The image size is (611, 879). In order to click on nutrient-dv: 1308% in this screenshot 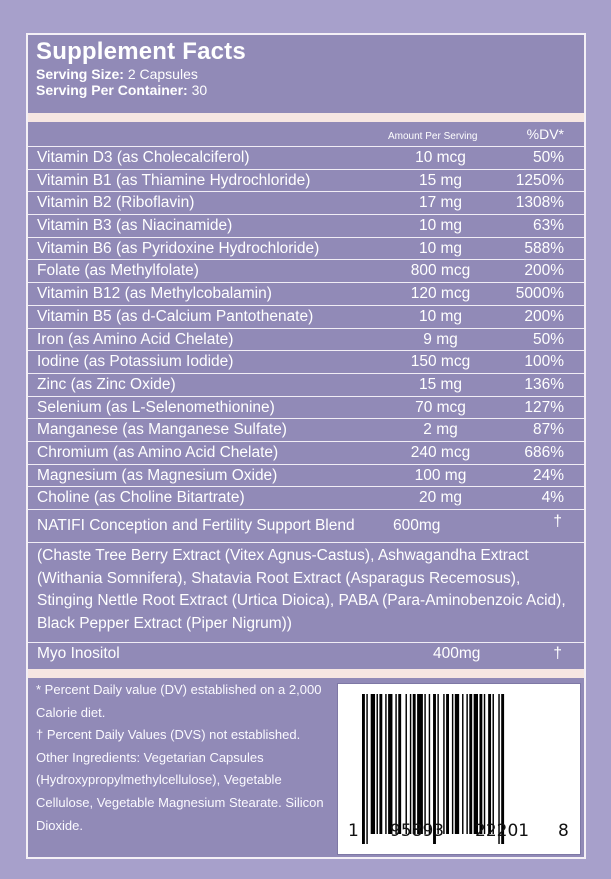, I will do `click(539, 203)`.